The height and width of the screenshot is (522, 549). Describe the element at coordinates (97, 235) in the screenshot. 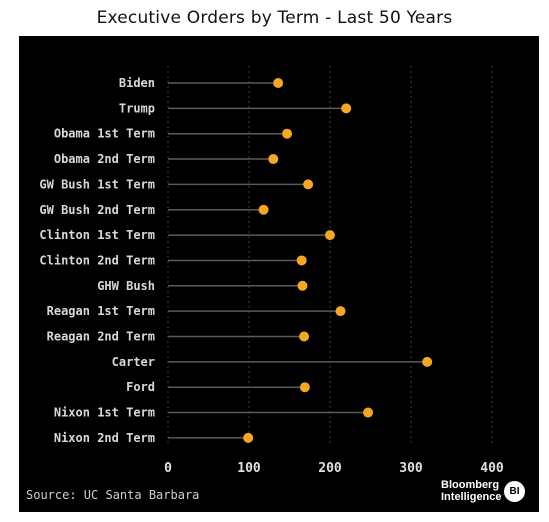

I see `category-label-6: Clinton 1st Term` at that location.